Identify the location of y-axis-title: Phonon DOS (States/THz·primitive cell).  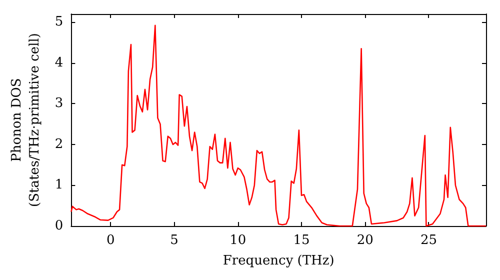
(26, 120).